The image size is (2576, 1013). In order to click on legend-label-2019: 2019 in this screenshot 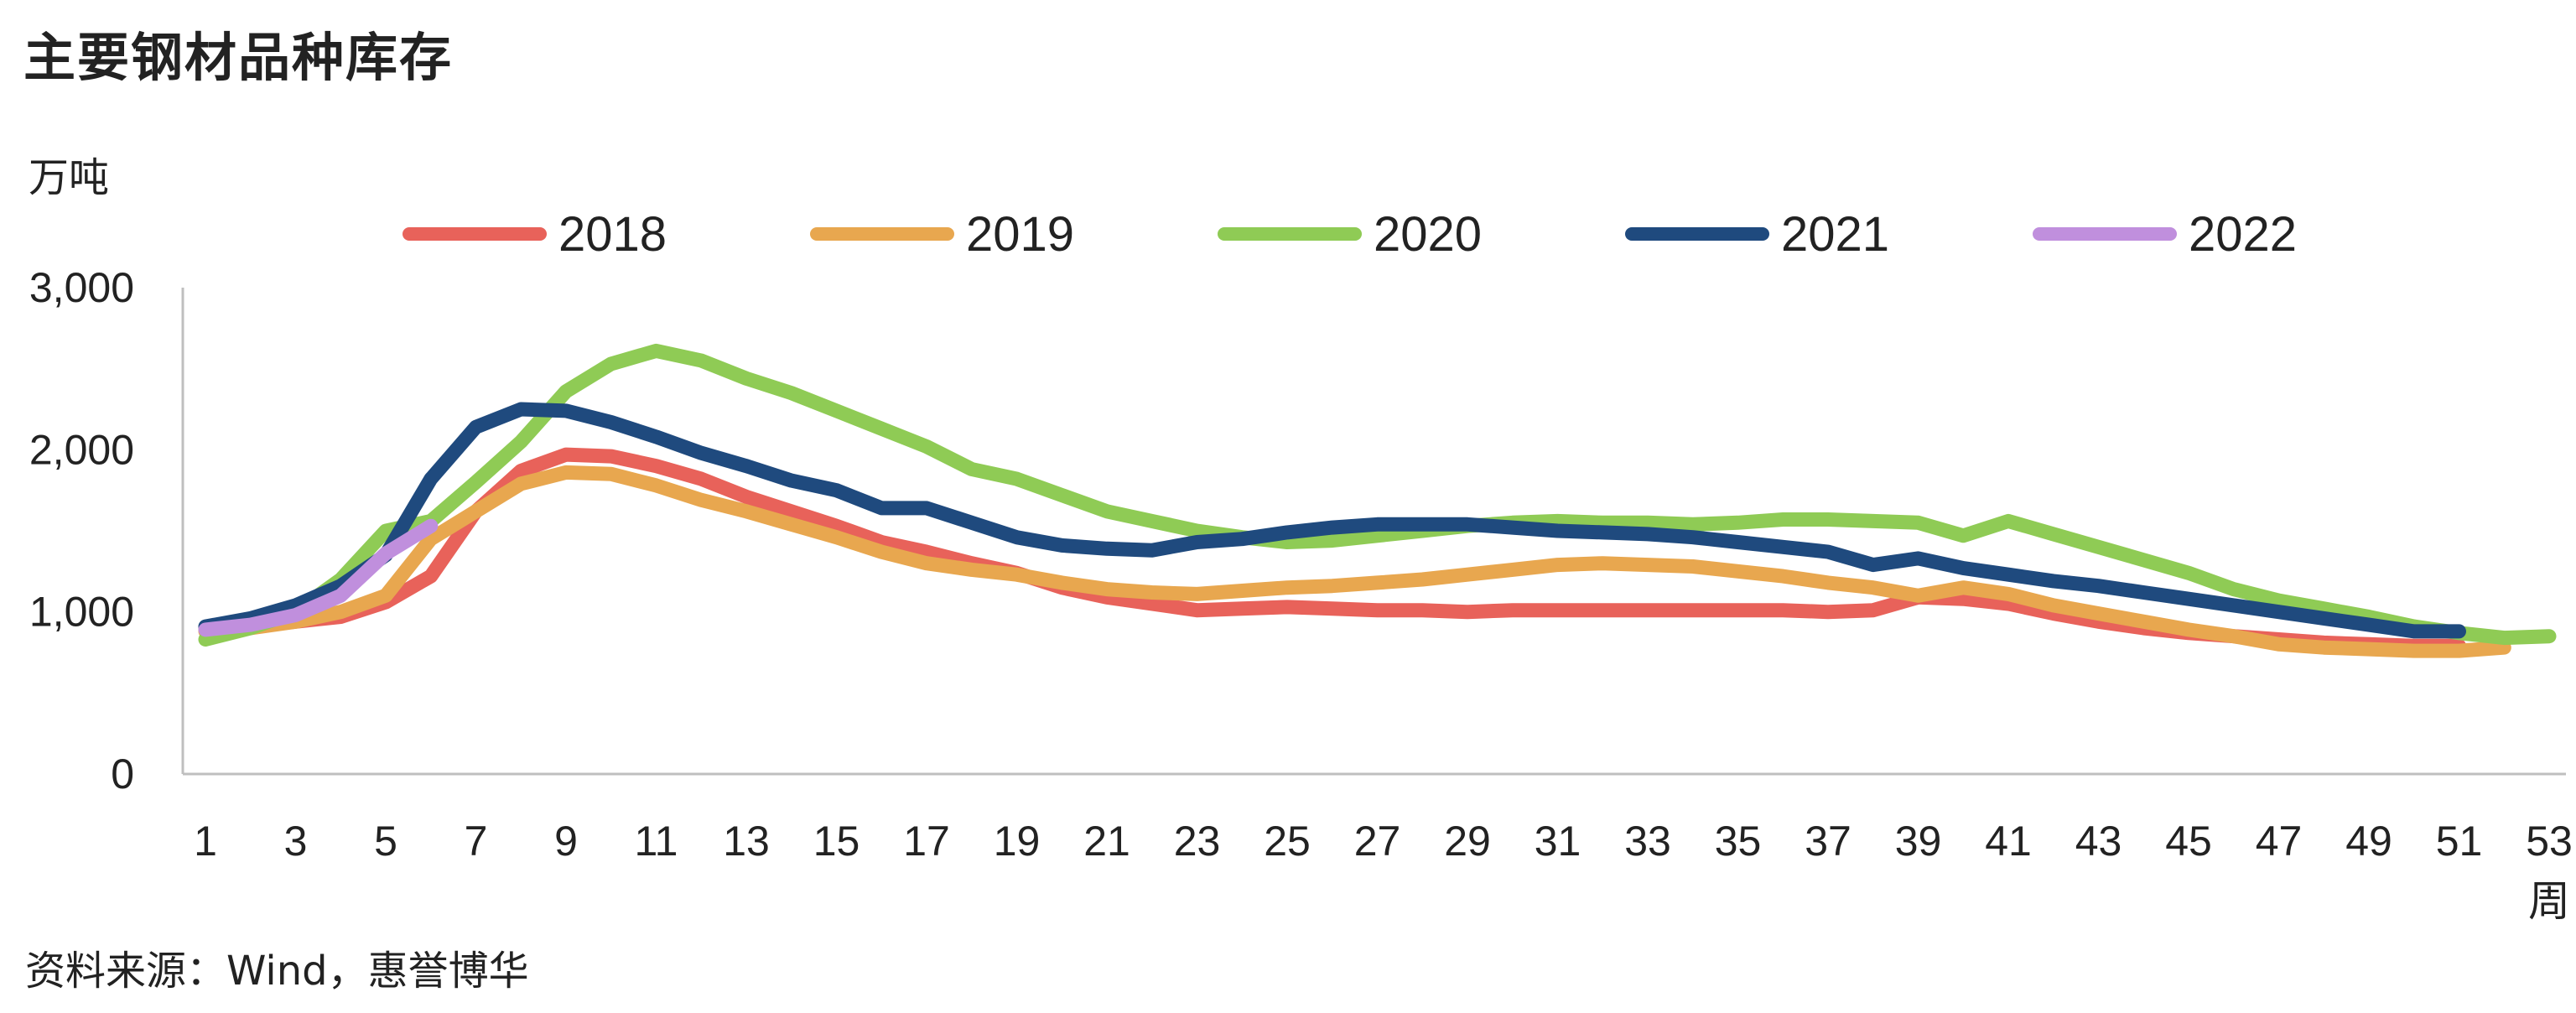, I will do `click(1020, 234)`.